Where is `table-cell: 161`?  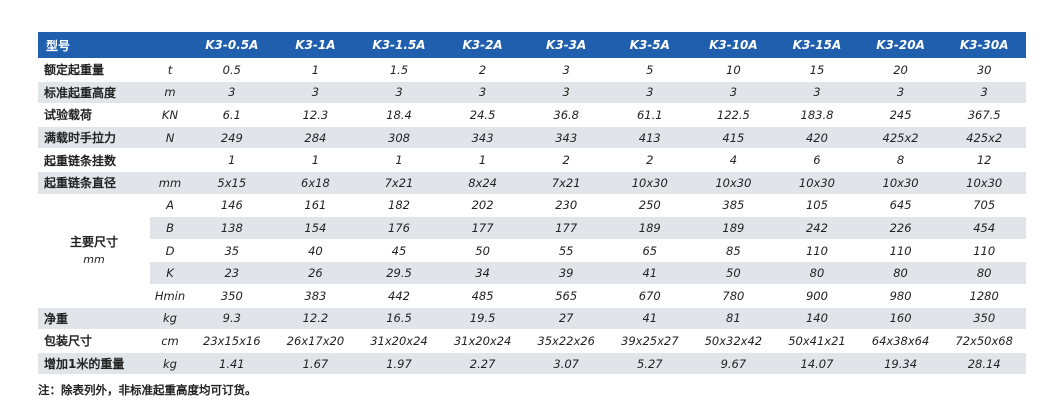
table-cell: 161 is located at coordinates (315, 206).